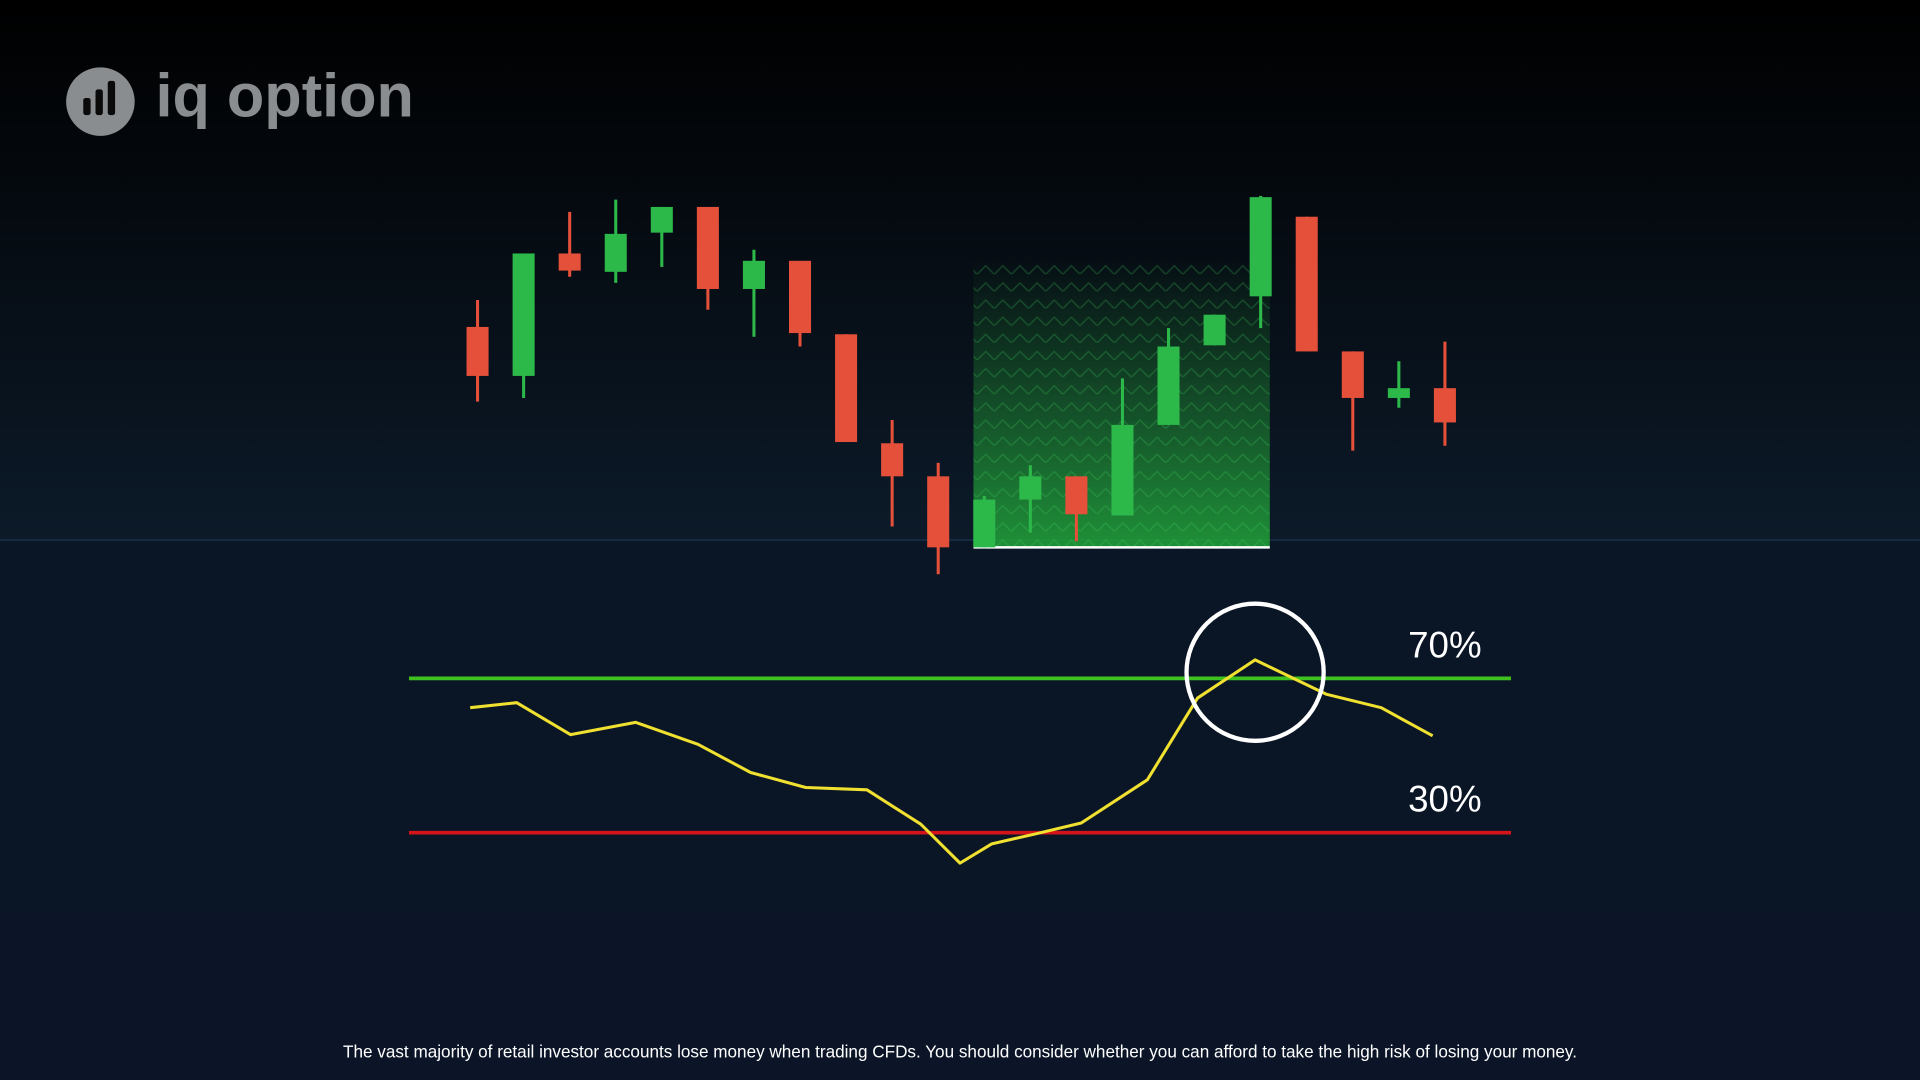 The height and width of the screenshot is (1080, 1920). Describe the element at coordinates (285, 96) in the screenshot. I see `logo-text: iq option` at that location.